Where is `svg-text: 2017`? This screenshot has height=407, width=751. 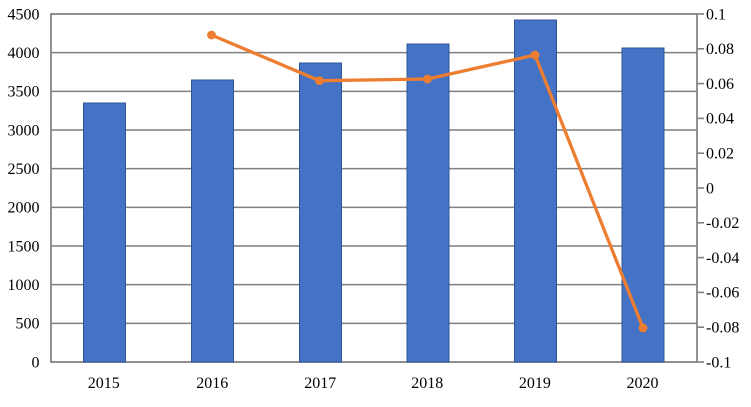 svg-text: 2017 is located at coordinates (320, 383).